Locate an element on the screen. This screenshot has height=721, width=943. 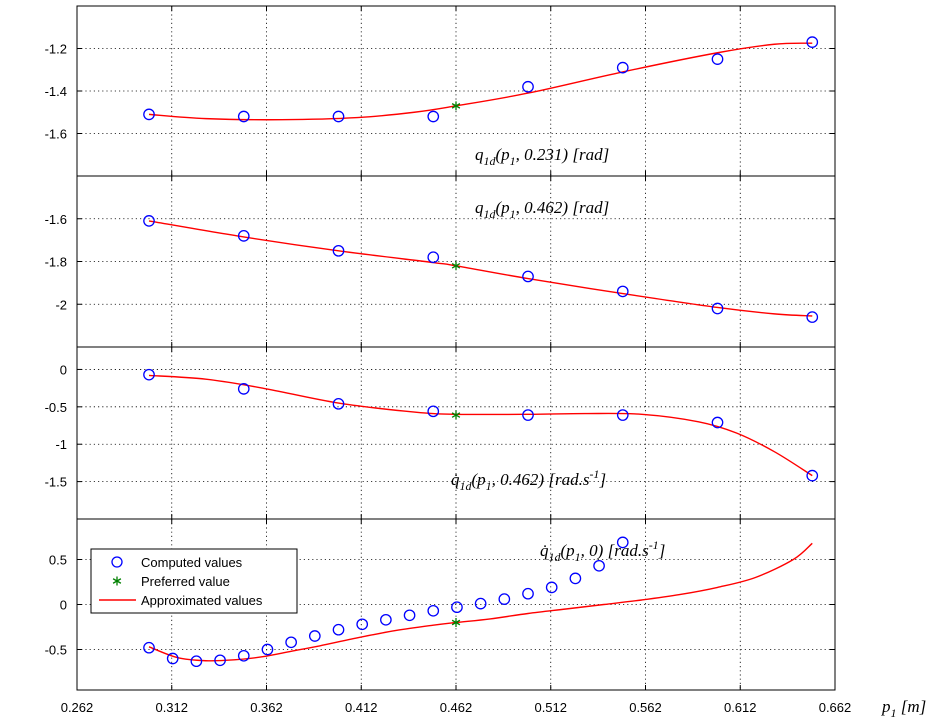
x-tick-label: 0.262 is located at coordinates (77, 707).